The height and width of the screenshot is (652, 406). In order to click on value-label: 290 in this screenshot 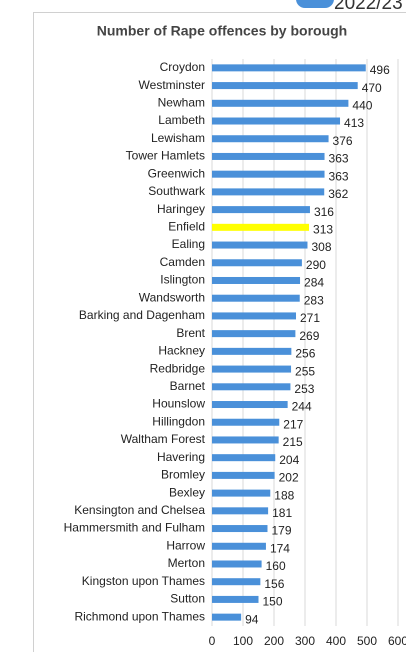, I will do `click(316, 265)`.